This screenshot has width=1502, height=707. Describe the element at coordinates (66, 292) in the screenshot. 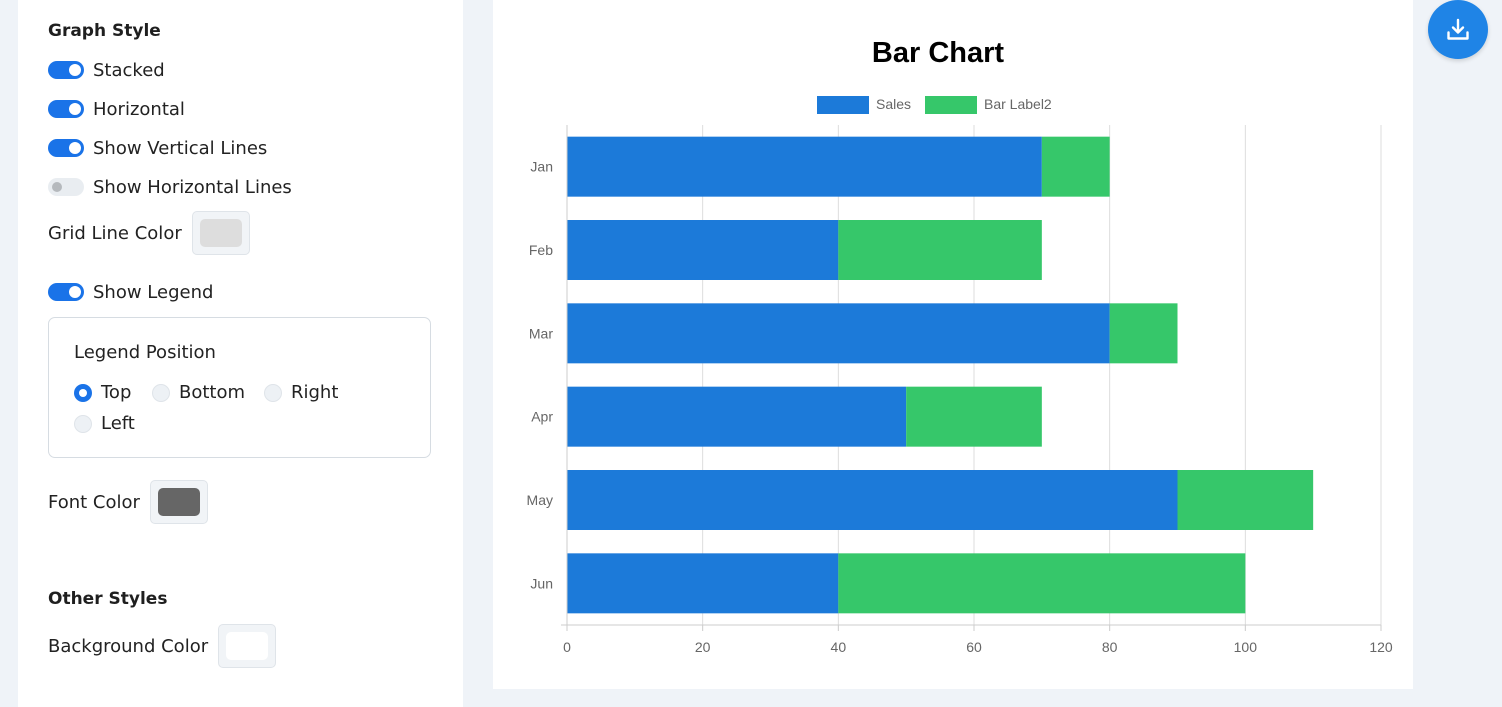

I see `show-legend-toggle` at that location.